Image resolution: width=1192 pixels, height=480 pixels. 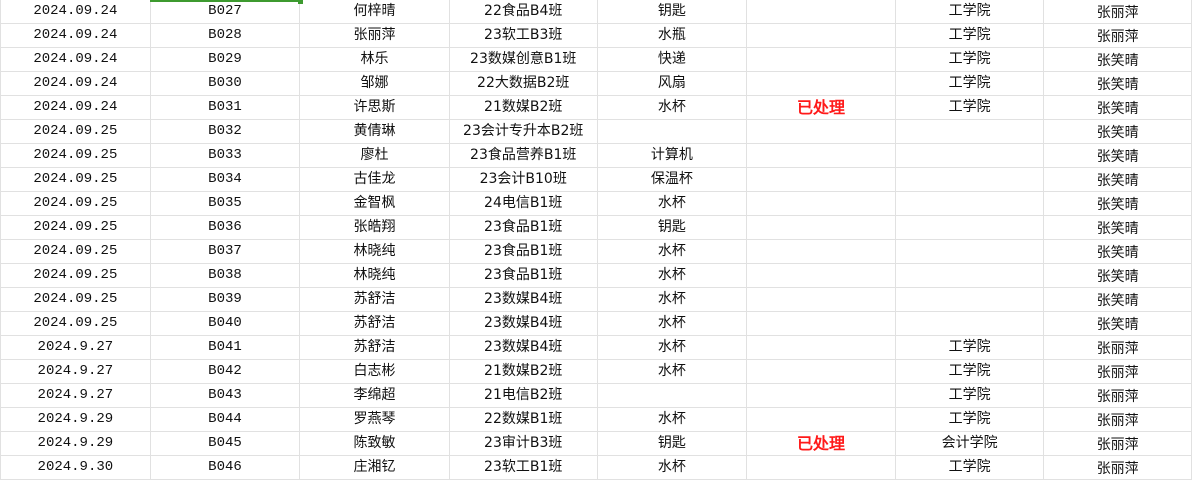 What do you see at coordinates (523, 35) in the screenshot?
I see `class-cell: 23软工B3班` at bounding box center [523, 35].